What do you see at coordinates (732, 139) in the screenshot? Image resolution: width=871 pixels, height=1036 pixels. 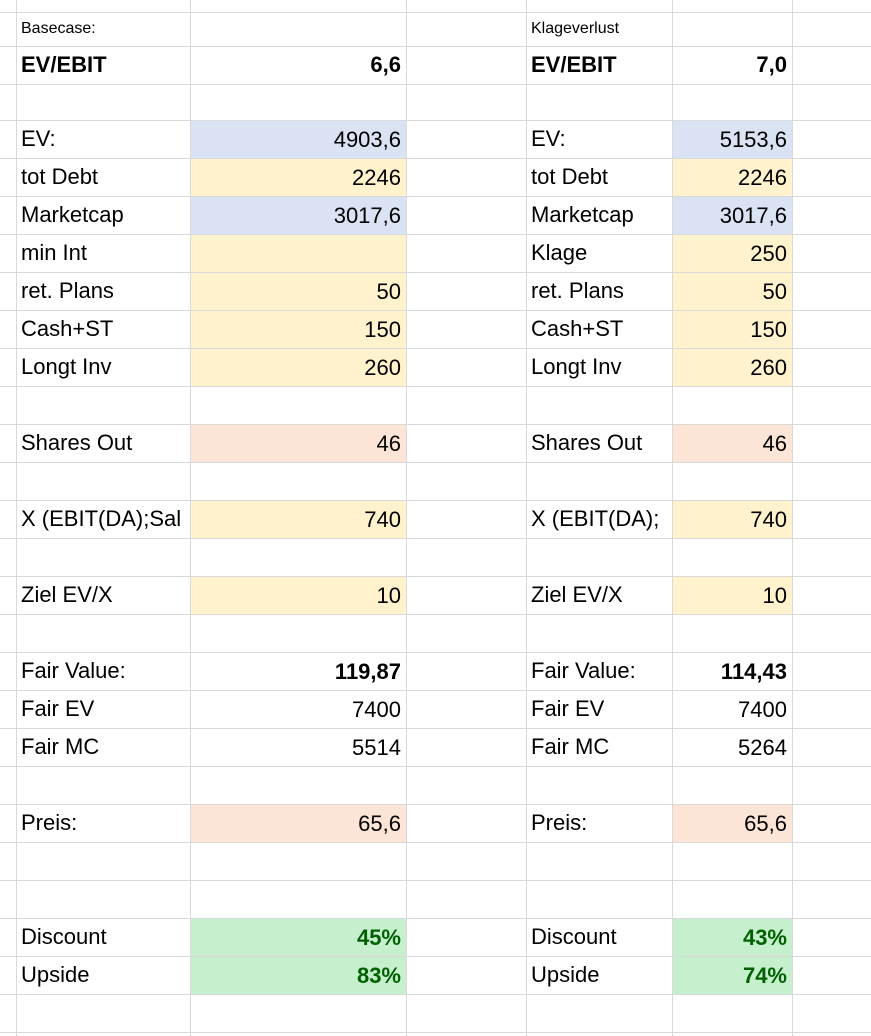 I see `row-value: 5153,6` at bounding box center [732, 139].